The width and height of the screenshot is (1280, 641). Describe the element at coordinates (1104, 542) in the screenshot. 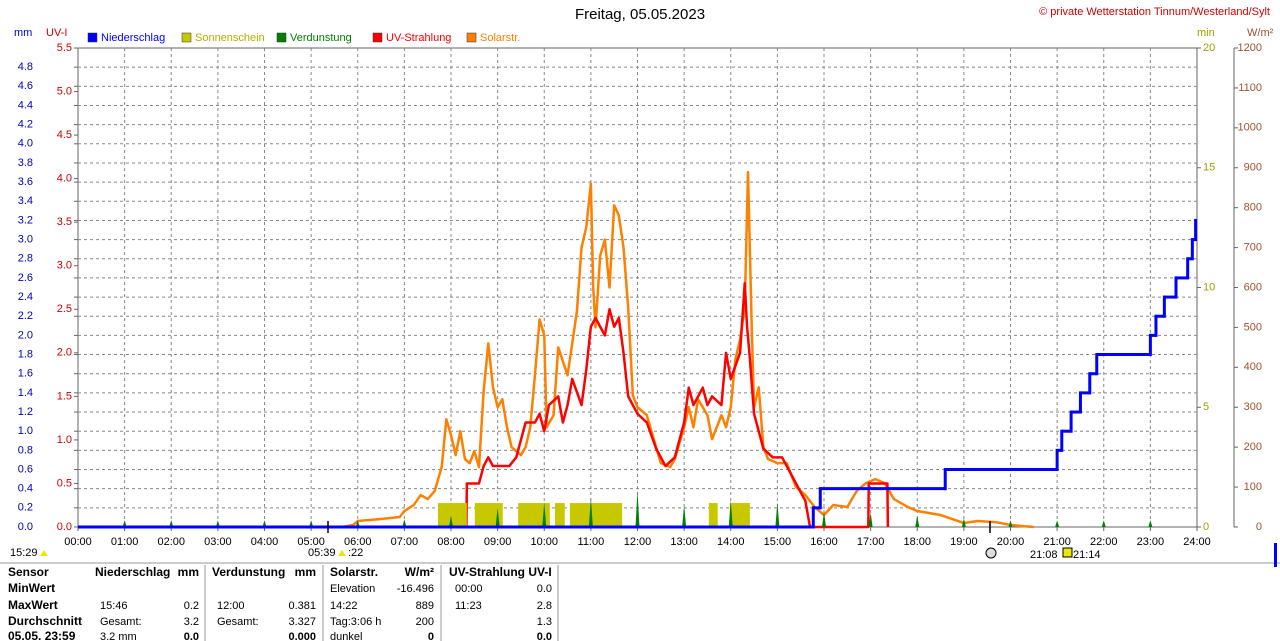

I see `x-tick-label: 22:00` at that location.